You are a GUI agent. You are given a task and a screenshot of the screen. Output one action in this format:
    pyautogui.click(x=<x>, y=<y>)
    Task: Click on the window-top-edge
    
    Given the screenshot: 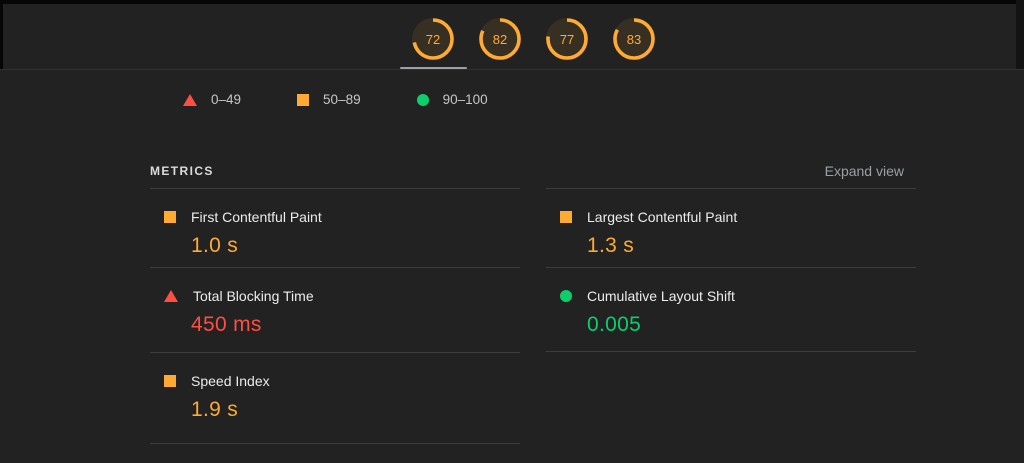 What is the action you would take?
    pyautogui.click(x=512, y=2)
    